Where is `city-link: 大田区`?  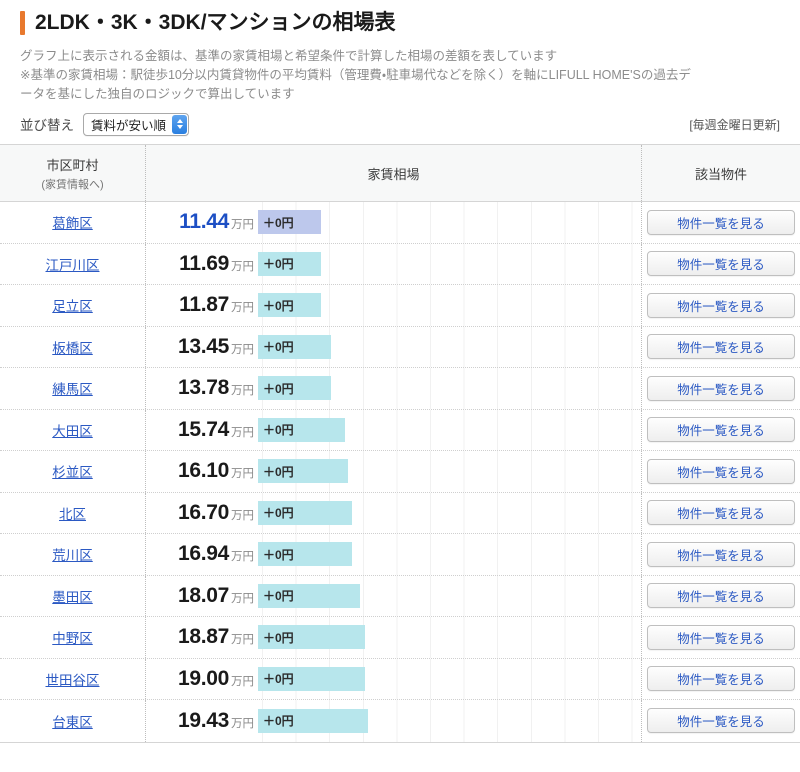 city-link: 大田区 is located at coordinates (72, 431).